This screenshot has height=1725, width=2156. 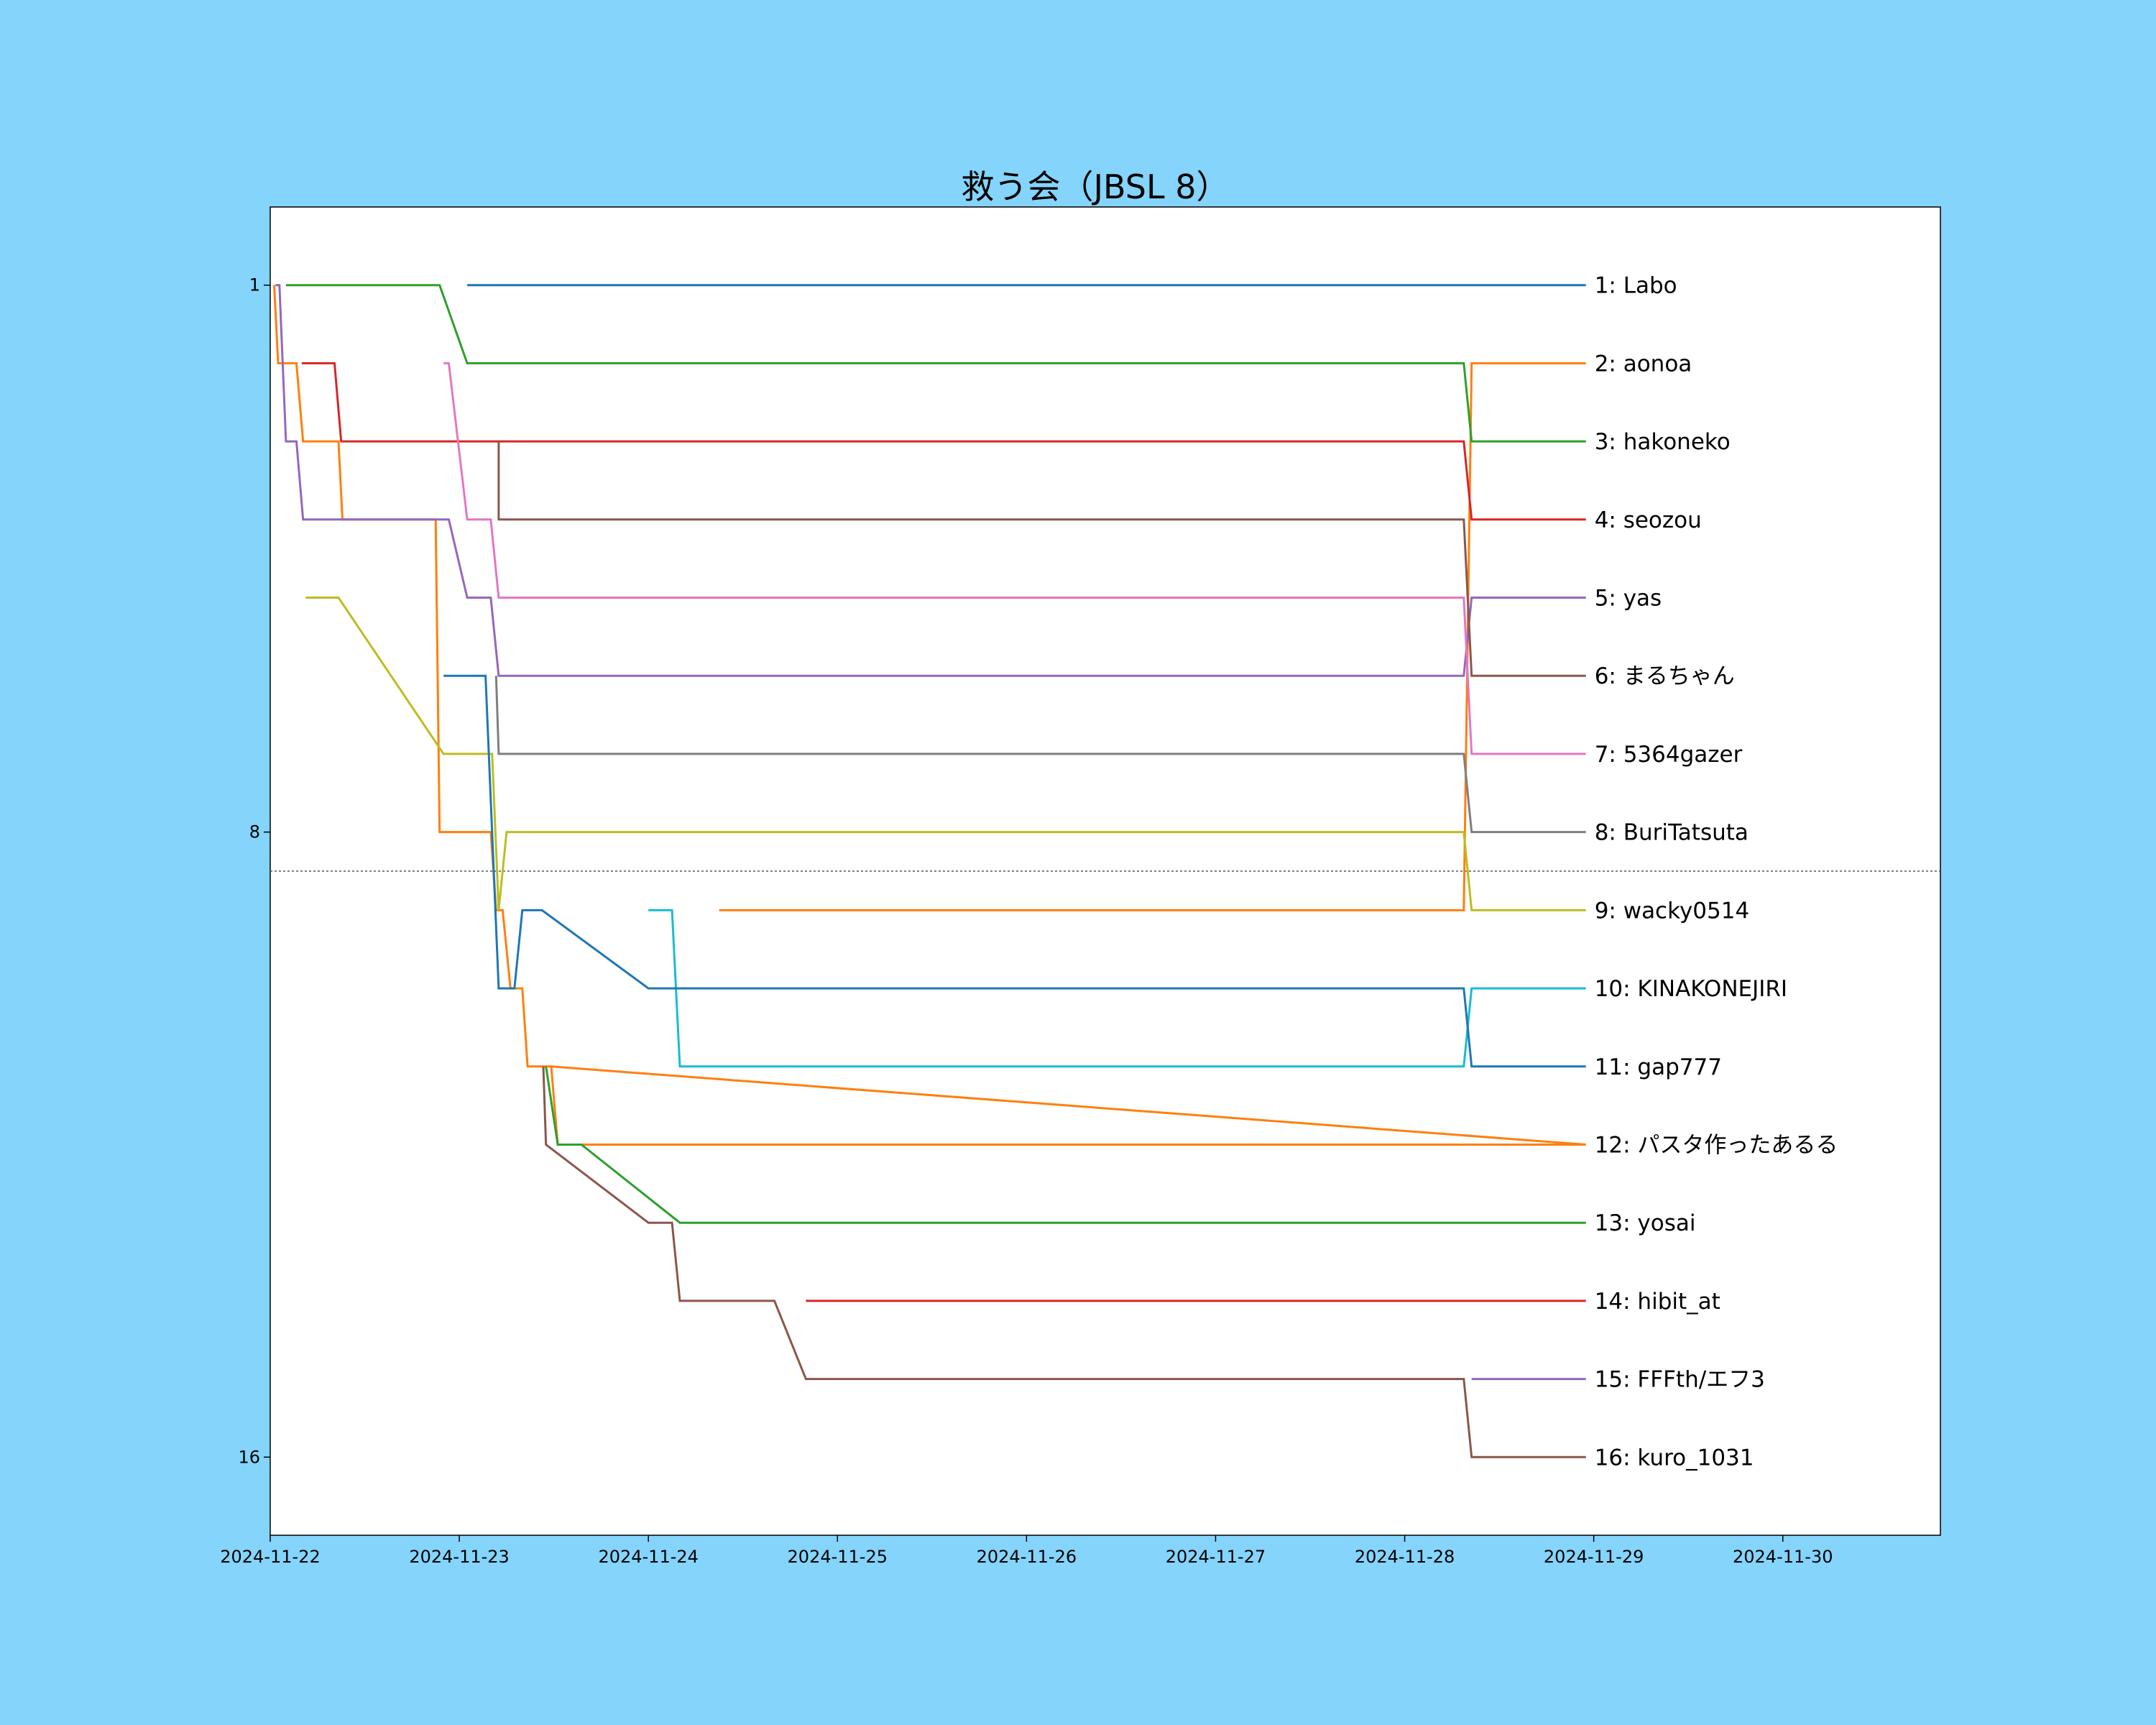 What do you see at coordinates (838, 1557) in the screenshot?
I see `x-tick-label: 2024-11-25` at bounding box center [838, 1557].